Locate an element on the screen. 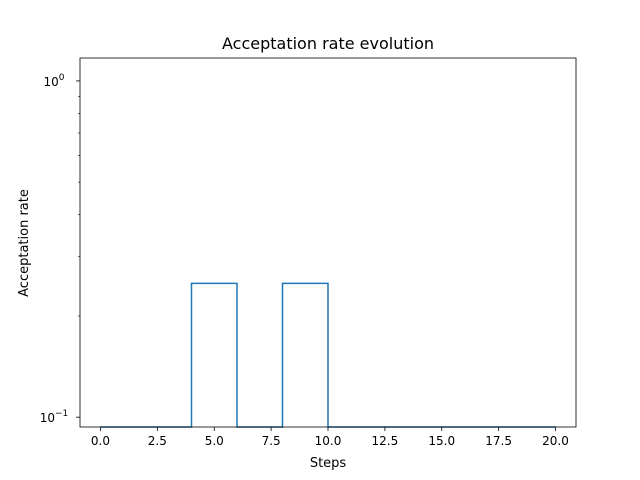  y-tick-label: 10⁰ is located at coordinates (53, 81).